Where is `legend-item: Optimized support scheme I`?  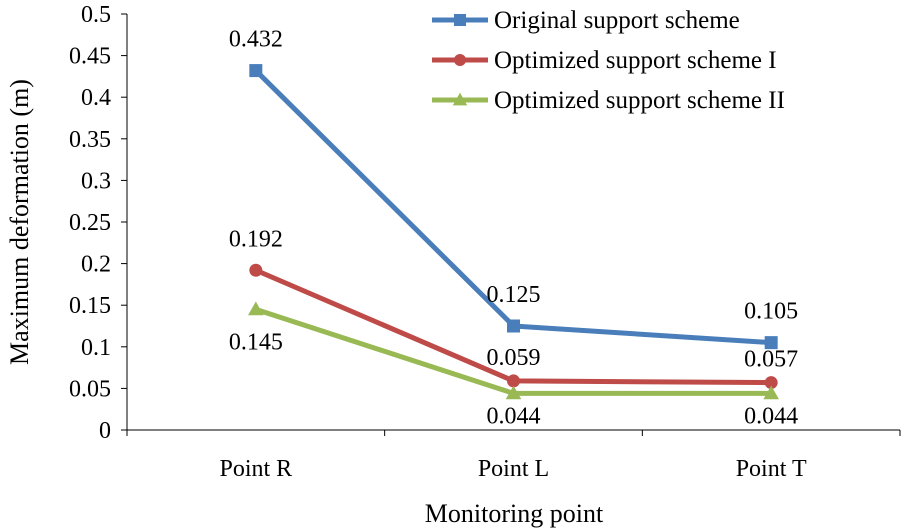 legend-item: Optimized support scheme I is located at coordinates (604, 60).